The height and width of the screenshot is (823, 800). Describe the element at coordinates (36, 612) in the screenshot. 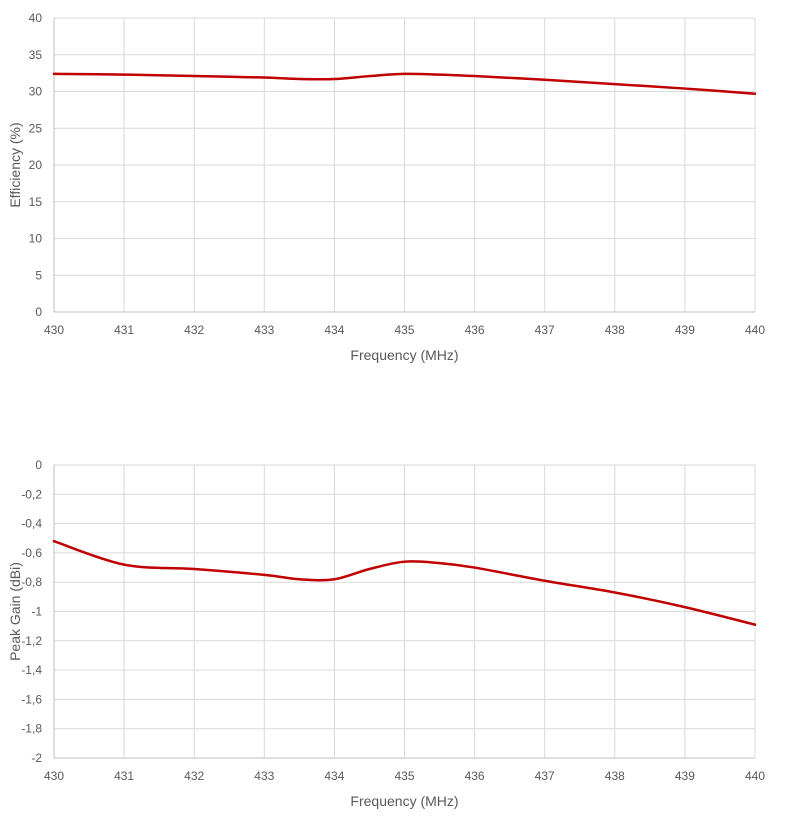

I see `y-tick-label: -1` at that location.